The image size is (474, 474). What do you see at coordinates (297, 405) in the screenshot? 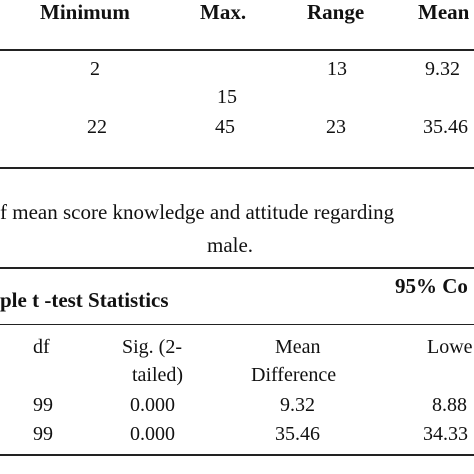
I see `table2-row1-md: 9.32` at bounding box center [297, 405].